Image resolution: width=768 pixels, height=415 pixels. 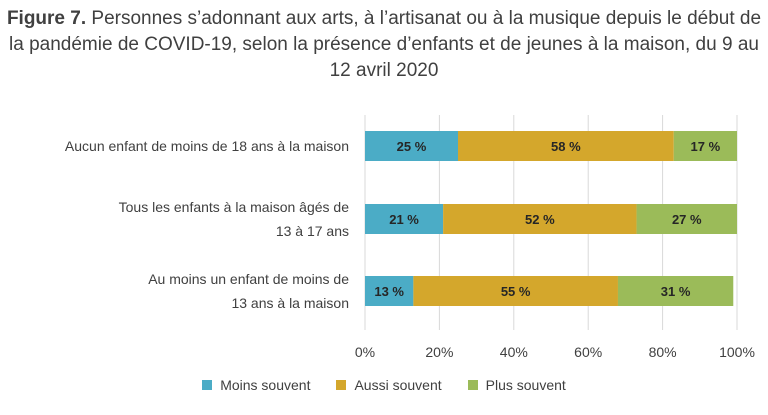 I want to click on bar-value-label: 25 %, so click(x=412, y=146).